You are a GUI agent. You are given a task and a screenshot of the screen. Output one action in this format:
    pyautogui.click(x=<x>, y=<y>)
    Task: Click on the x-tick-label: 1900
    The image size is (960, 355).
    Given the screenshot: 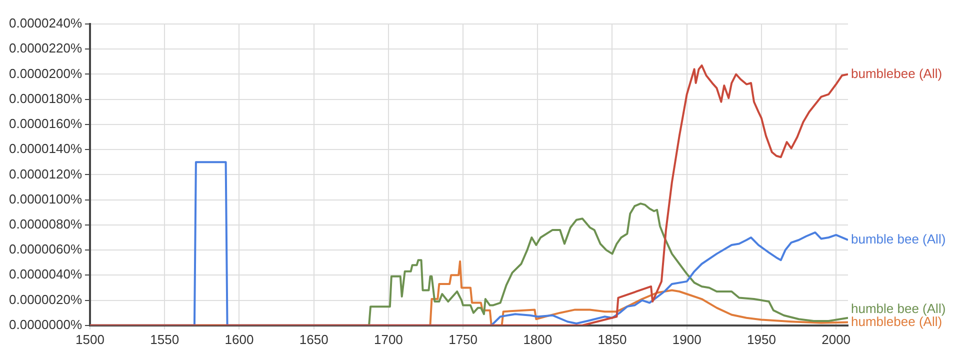 What is the action you would take?
    pyautogui.click(x=687, y=339)
    